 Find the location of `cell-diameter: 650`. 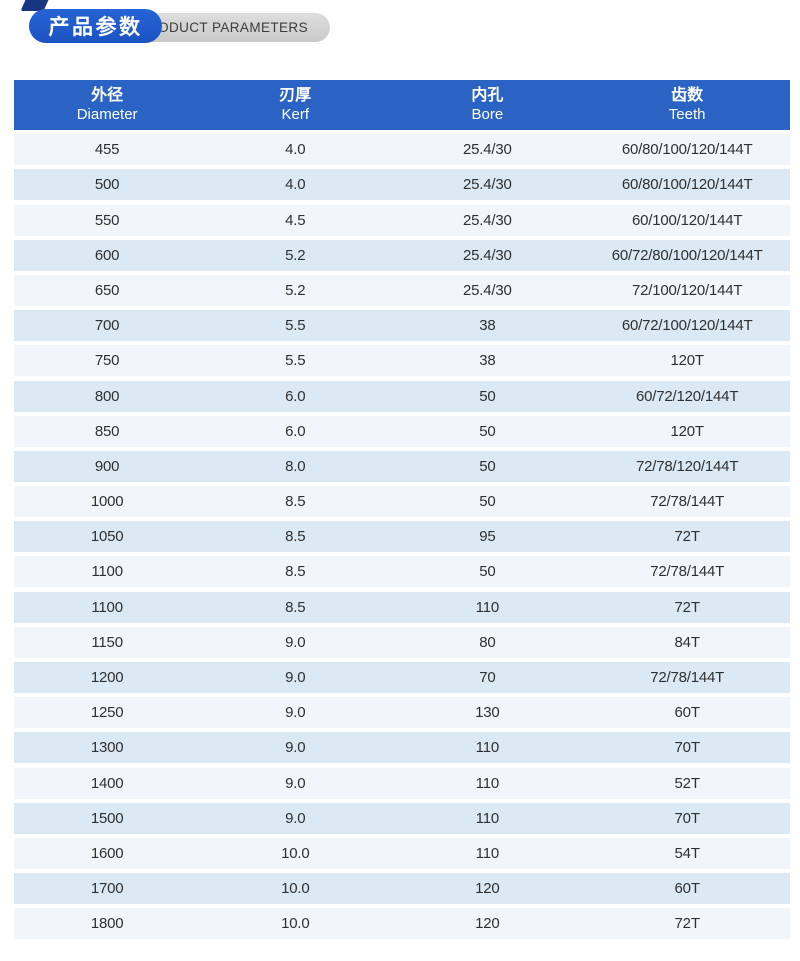

cell-diameter: 650 is located at coordinates (107, 290).